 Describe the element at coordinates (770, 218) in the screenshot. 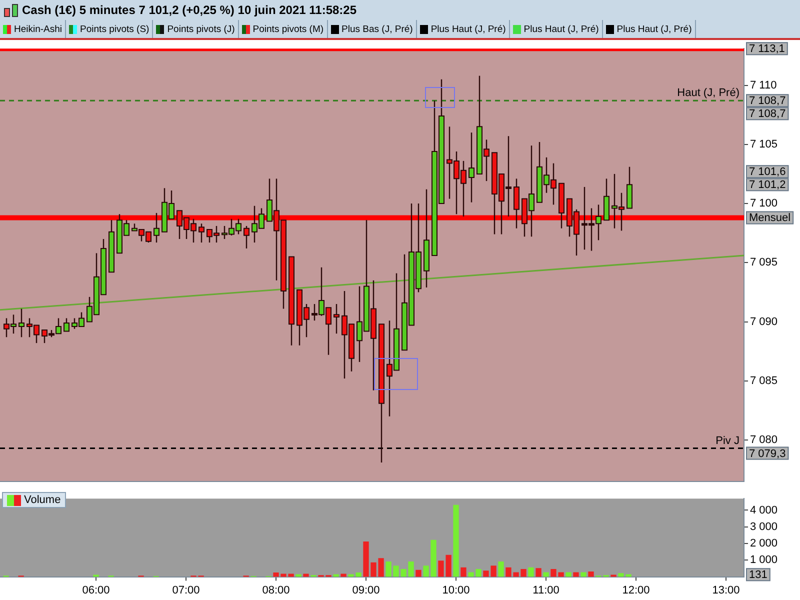

I see `ref-line-label: Mensuel` at that location.